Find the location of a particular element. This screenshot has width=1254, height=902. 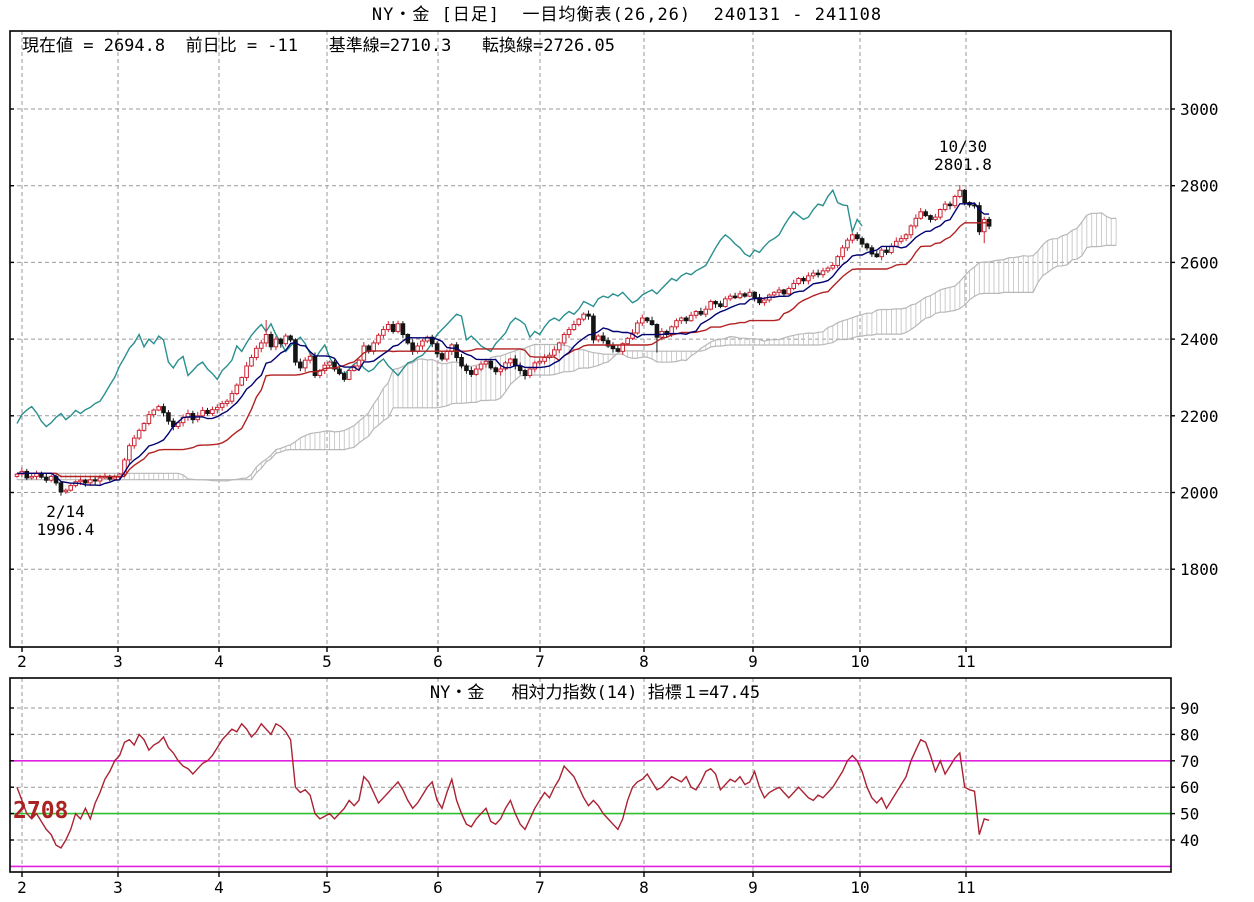

main-xlabel-5: 5 is located at coordinates (327, 661).